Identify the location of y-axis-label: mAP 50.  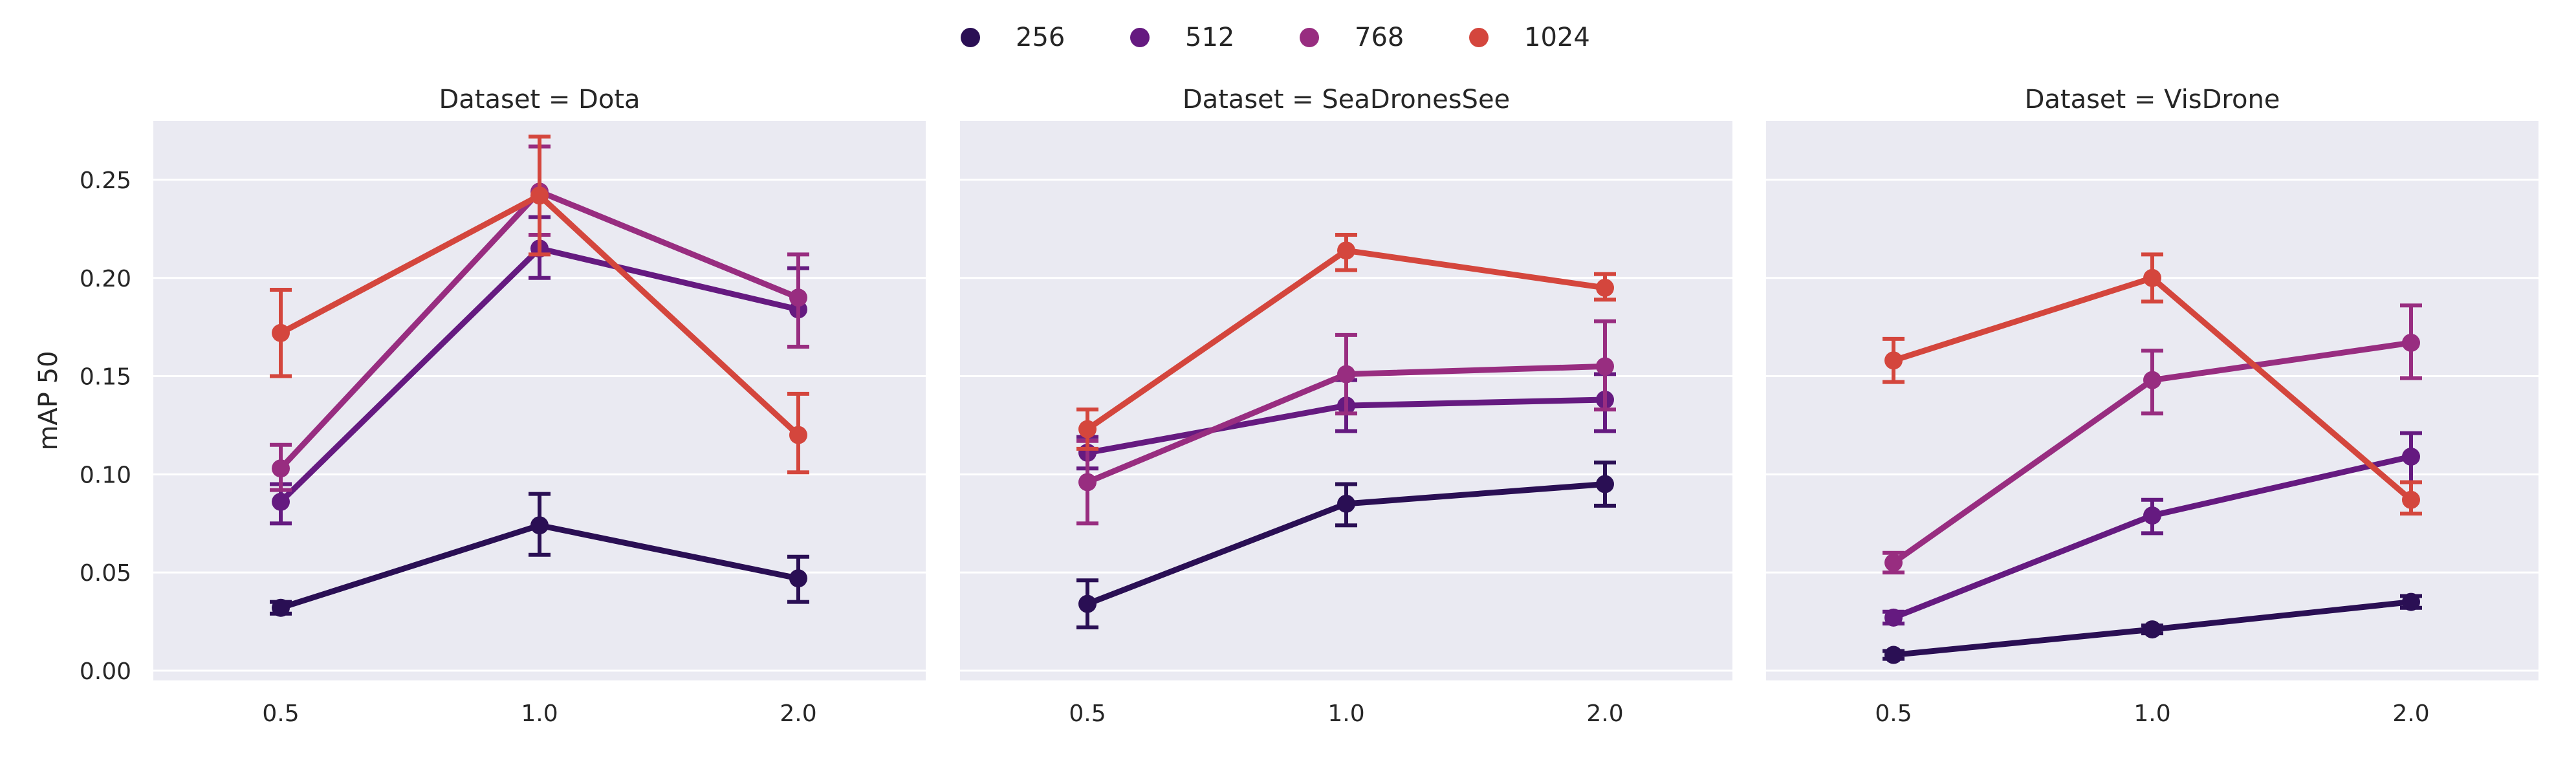
(49, 401).